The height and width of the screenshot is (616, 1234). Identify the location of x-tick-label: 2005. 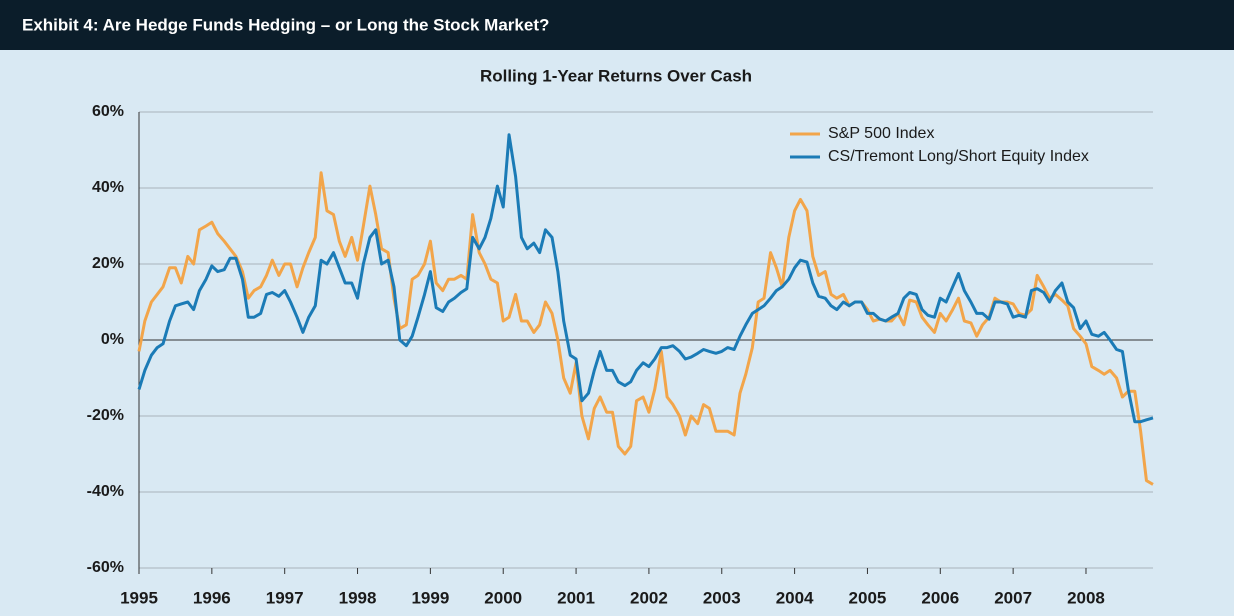
(868, 597).